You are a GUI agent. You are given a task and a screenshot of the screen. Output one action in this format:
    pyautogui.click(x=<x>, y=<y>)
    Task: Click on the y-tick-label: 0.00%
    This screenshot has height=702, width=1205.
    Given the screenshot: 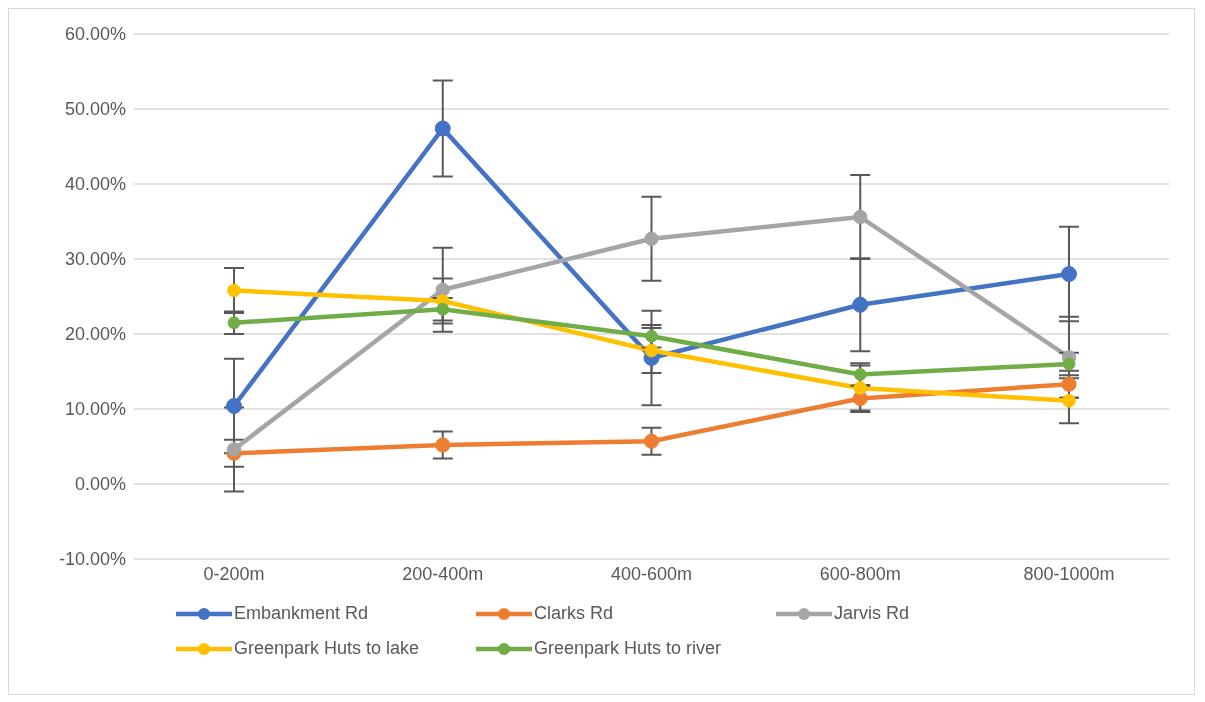 What is the action you would take?
    pyautogui.click(x=100, y=484)
    